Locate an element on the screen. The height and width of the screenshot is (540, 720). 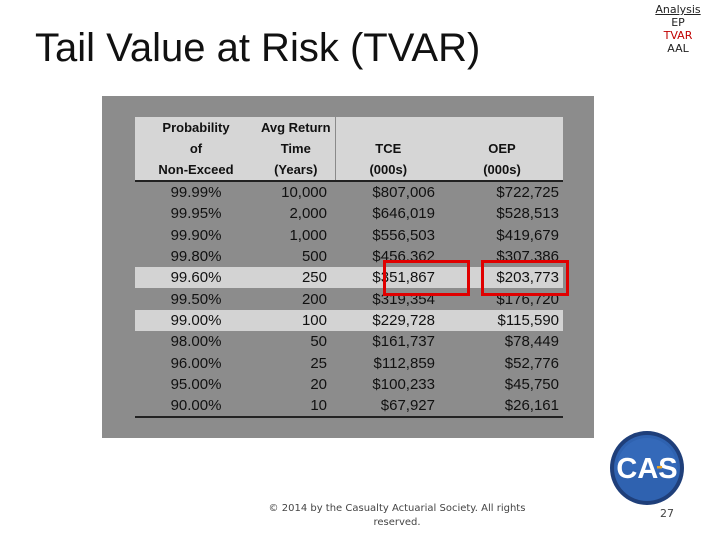
header-cell: OEP is located at coordinates (502, 148).